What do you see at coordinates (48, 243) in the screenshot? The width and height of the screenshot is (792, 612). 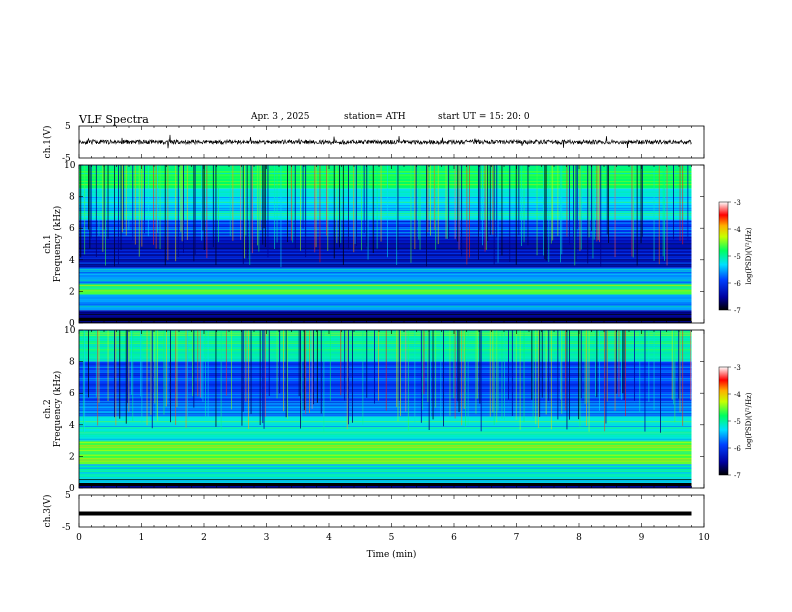 I see `ch1-spectrogram-channel-label: ch.1` at bounding box center [48, 243].